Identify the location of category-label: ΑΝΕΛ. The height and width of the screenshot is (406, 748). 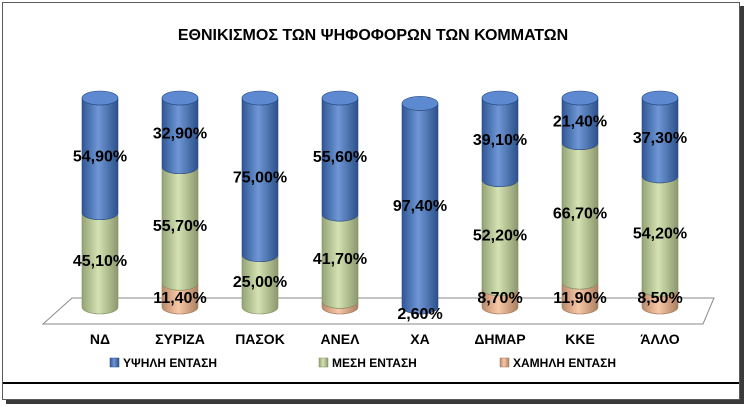
(341, 339).